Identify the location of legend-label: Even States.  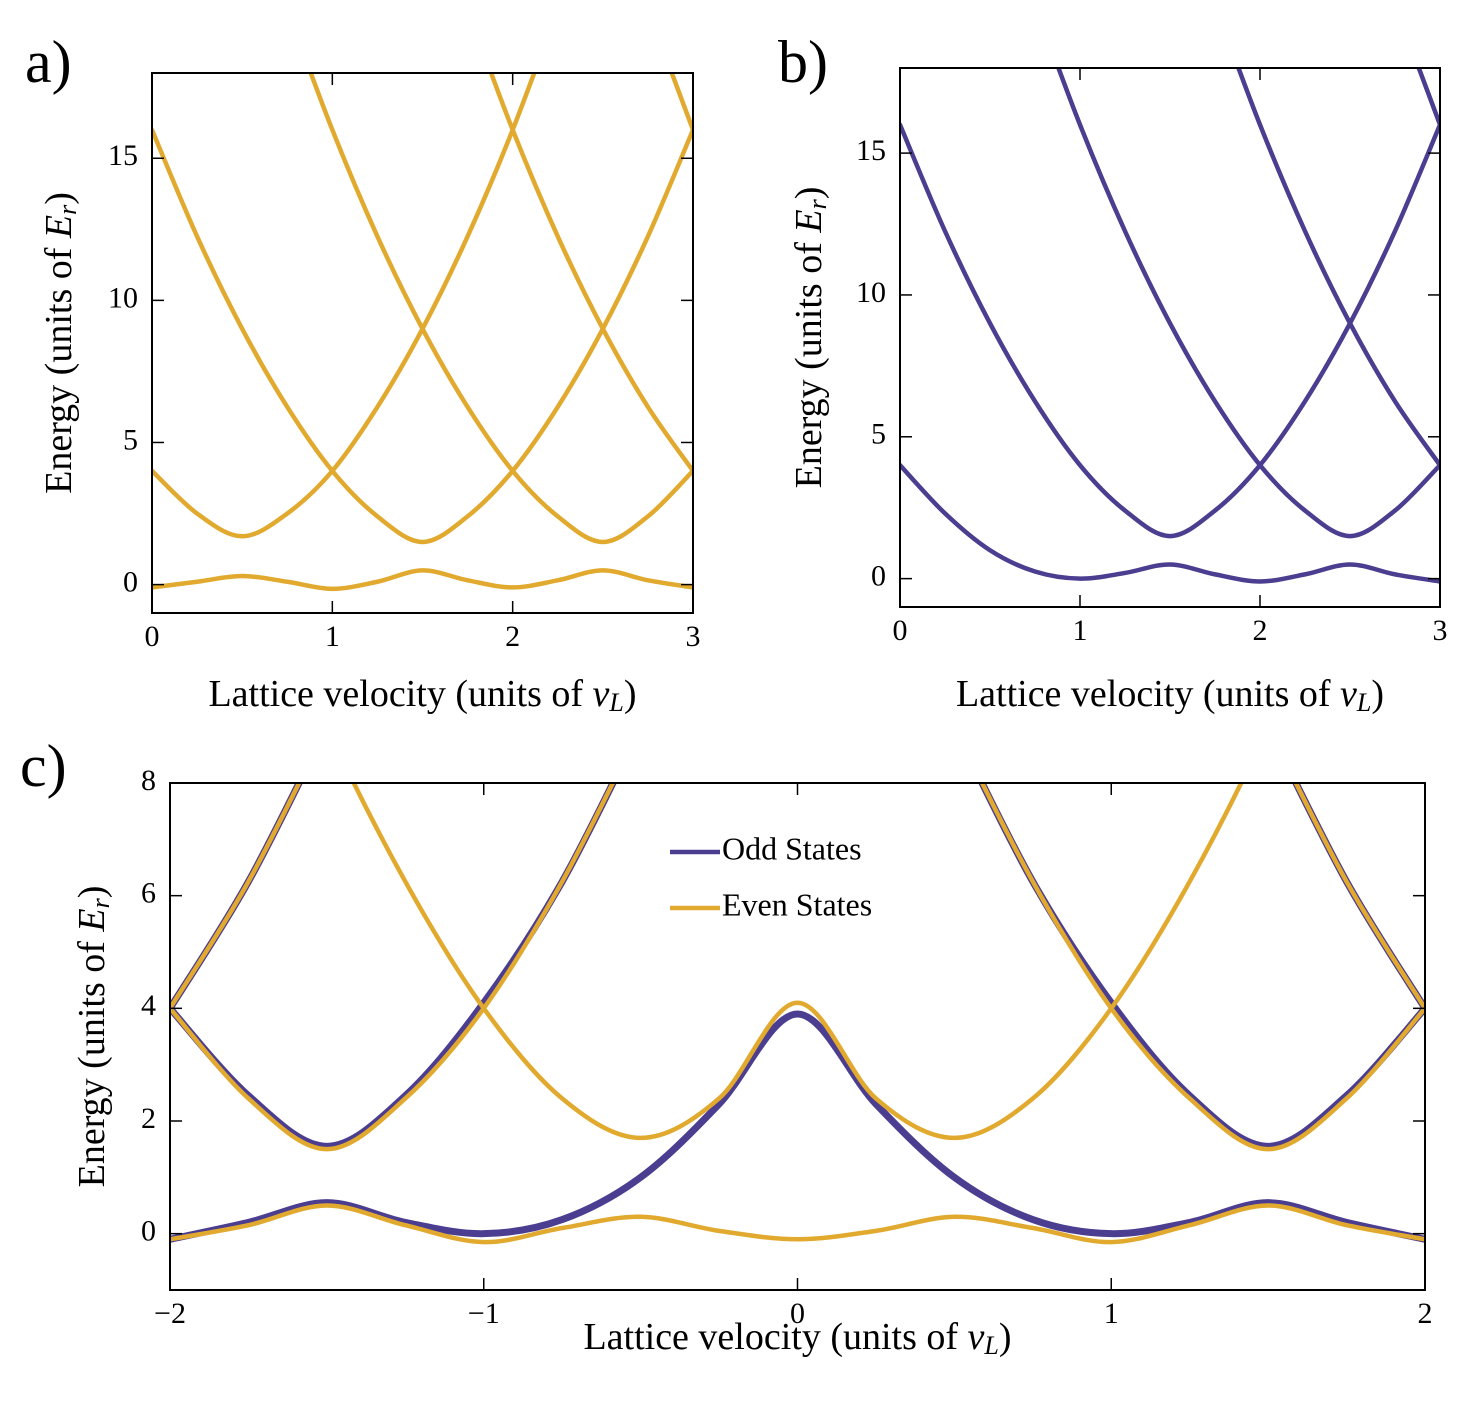
(797, 904).